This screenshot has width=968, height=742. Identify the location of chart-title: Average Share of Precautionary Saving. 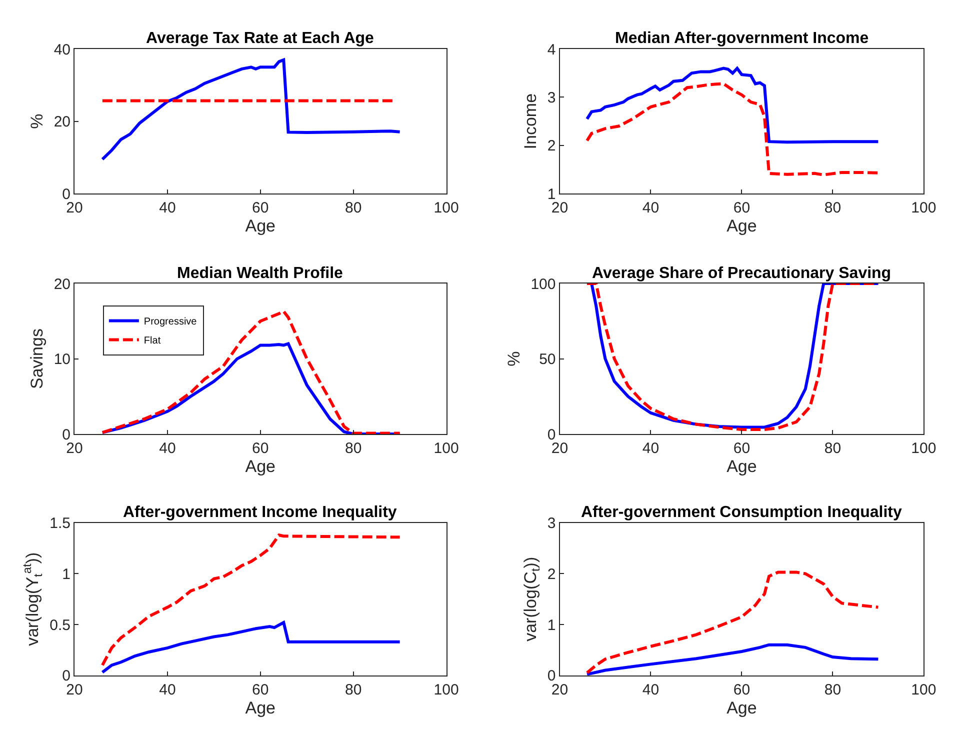
(742, 273).